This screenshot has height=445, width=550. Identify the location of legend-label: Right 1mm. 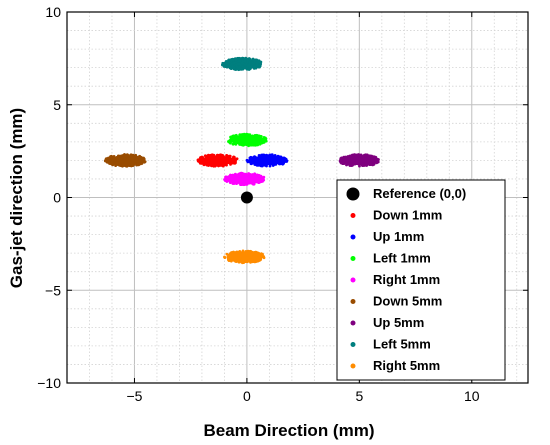
(406, 279).